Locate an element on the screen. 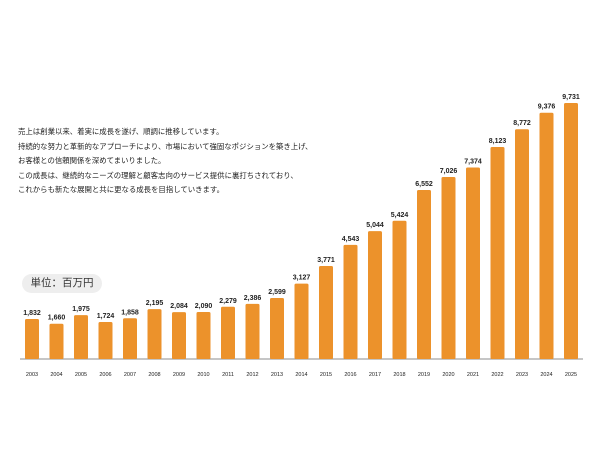 This screenshot has width=600, height=450. value-label: 5,424 is located at coordinates (400, 215).